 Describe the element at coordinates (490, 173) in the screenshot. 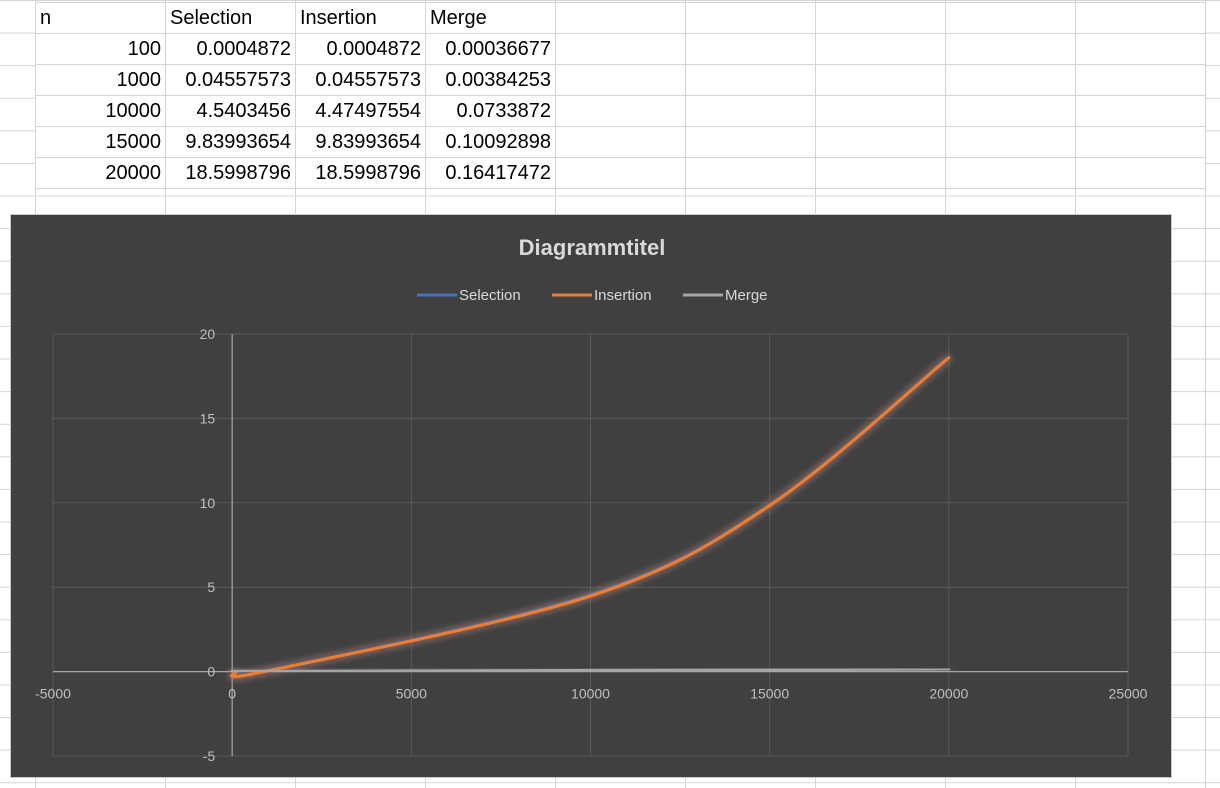

I see `table-cell: 0.16417472` at that location.